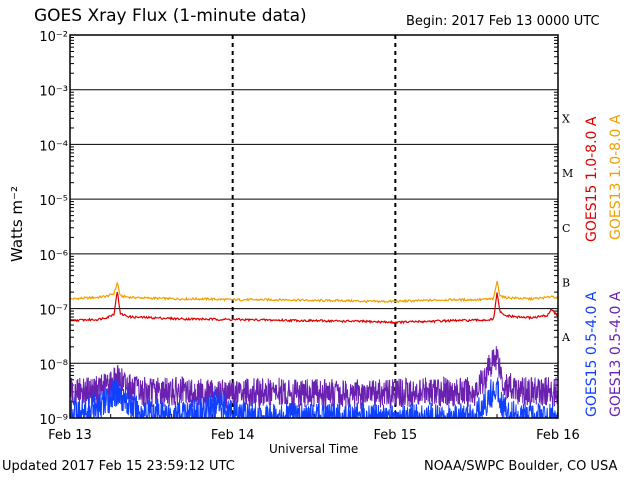  I want to click on updated-timestamp: Updated 2017 Feb 15 23:59:12 UTC, so click(118, 466).